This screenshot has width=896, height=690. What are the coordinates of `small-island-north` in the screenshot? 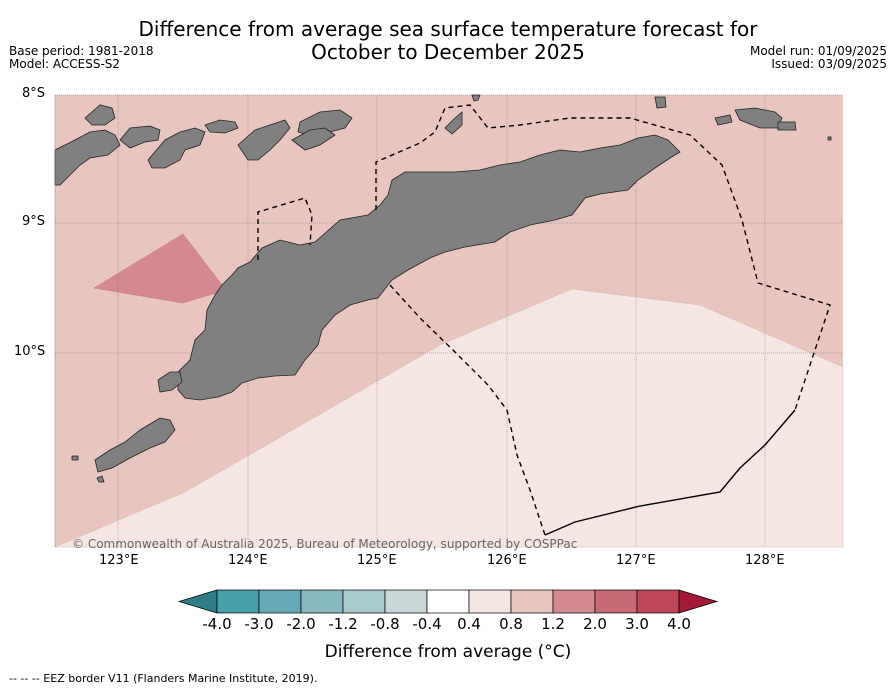 It's located at (453, 123).